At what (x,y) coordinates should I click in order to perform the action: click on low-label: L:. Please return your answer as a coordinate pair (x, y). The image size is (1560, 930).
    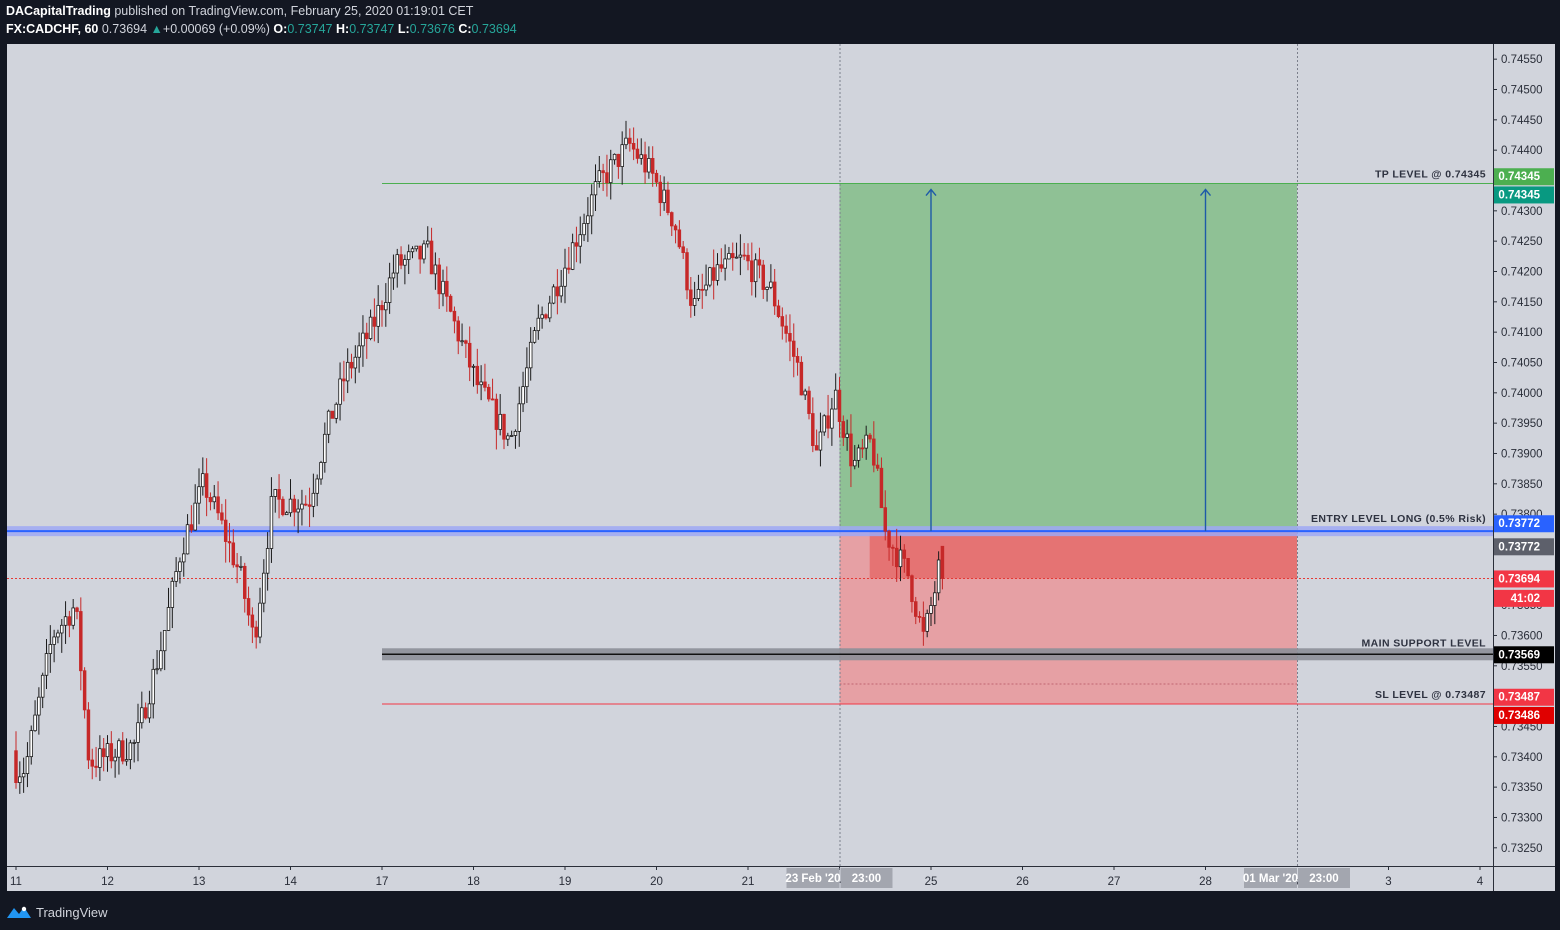
    Looking at the image, I should click on (403, 29).